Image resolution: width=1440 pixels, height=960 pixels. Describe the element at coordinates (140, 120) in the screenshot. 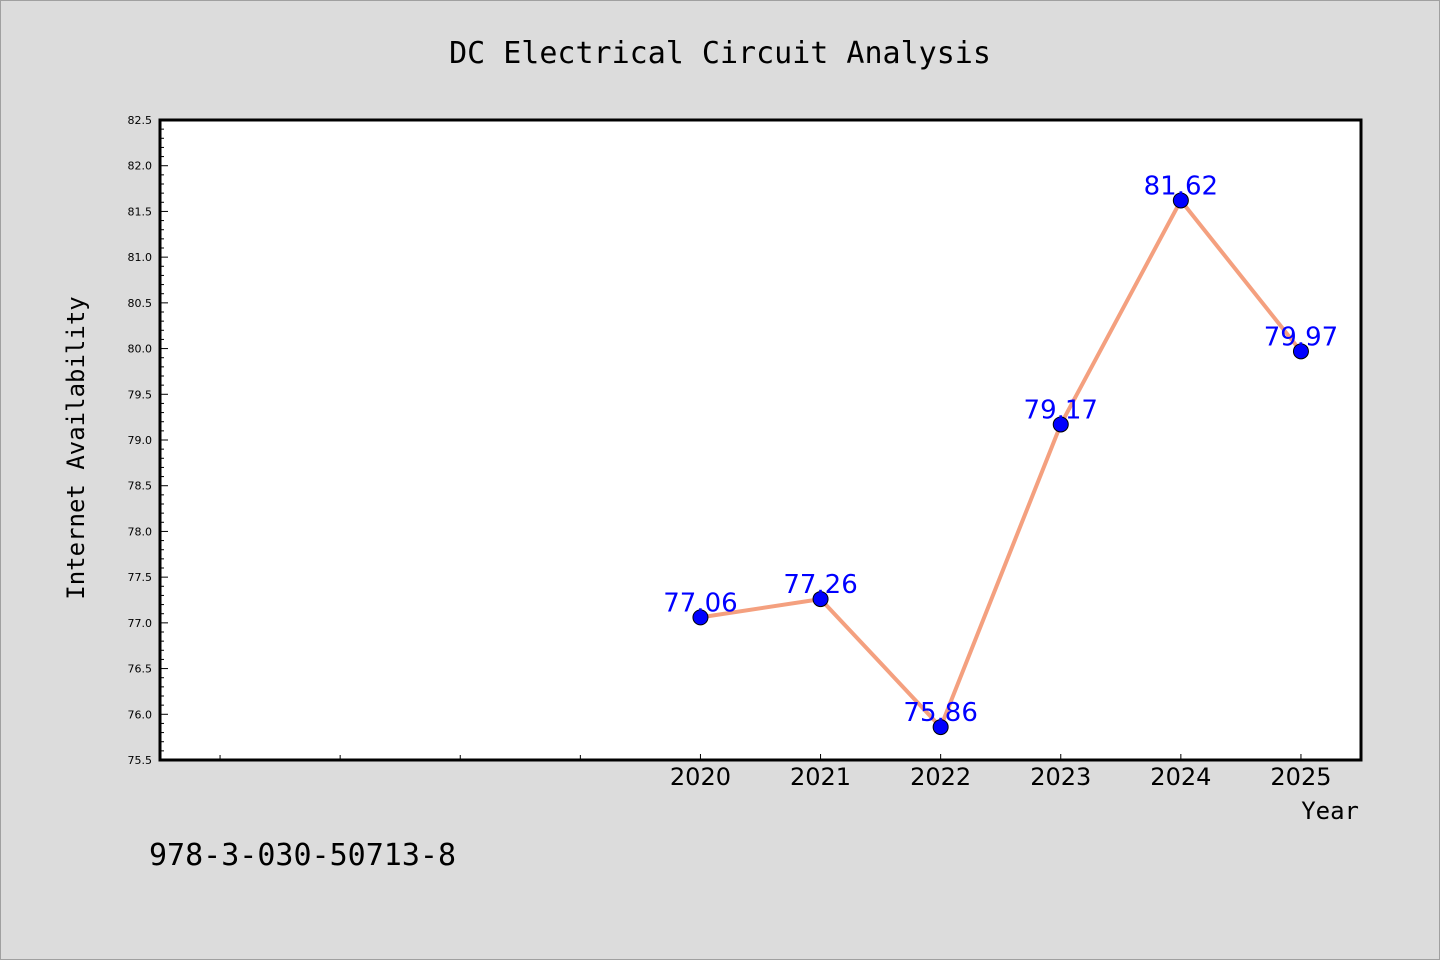

I see `y-tick-label: 82.5` at that location.